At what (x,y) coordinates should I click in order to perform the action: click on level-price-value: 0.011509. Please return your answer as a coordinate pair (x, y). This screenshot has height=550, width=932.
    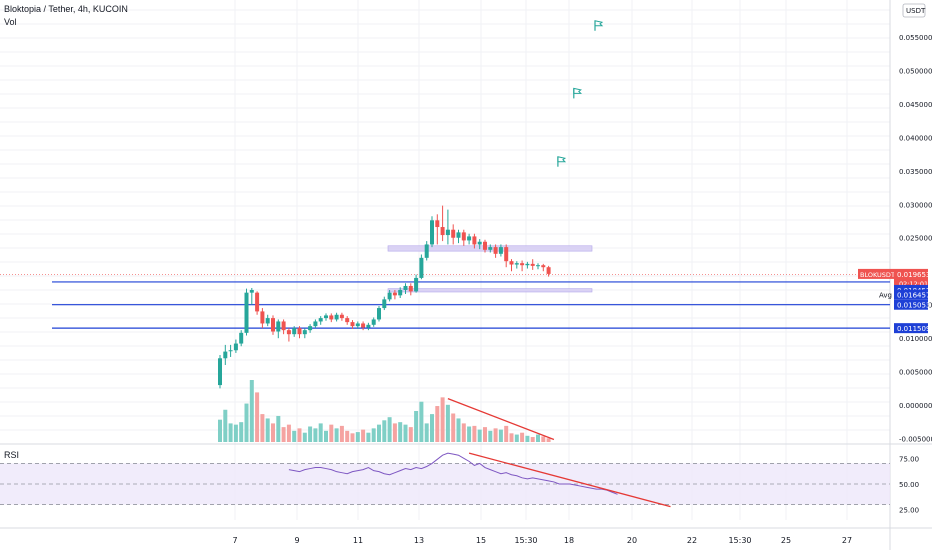
    Looking at the image, I should click on (913, 329).